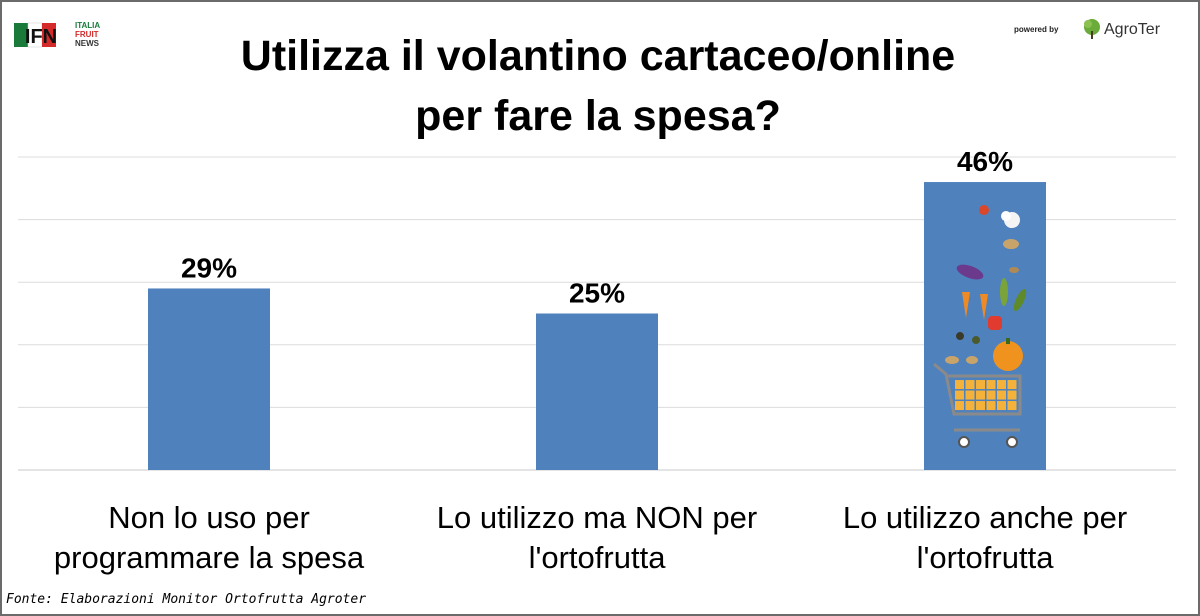 The image size is (1200, 616). I want to click on chart-title-line1: Utilizza il volantino cartaceo/online, so click(598, 56).